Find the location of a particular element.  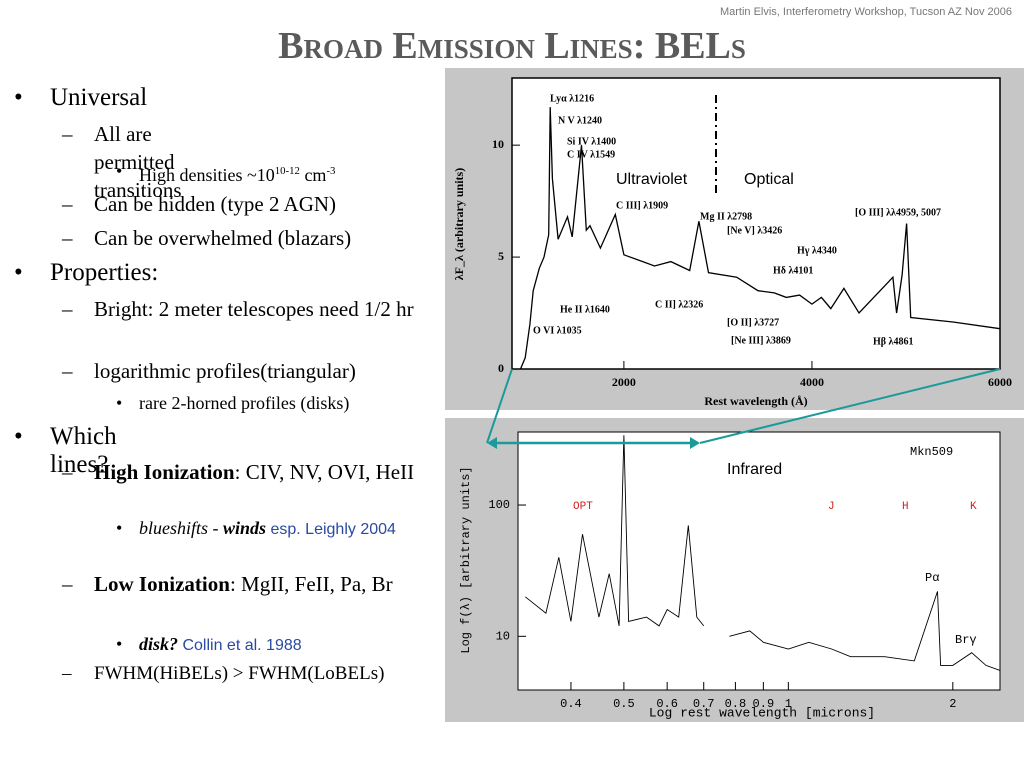

text: disk? is located at coordinates (159, 644).